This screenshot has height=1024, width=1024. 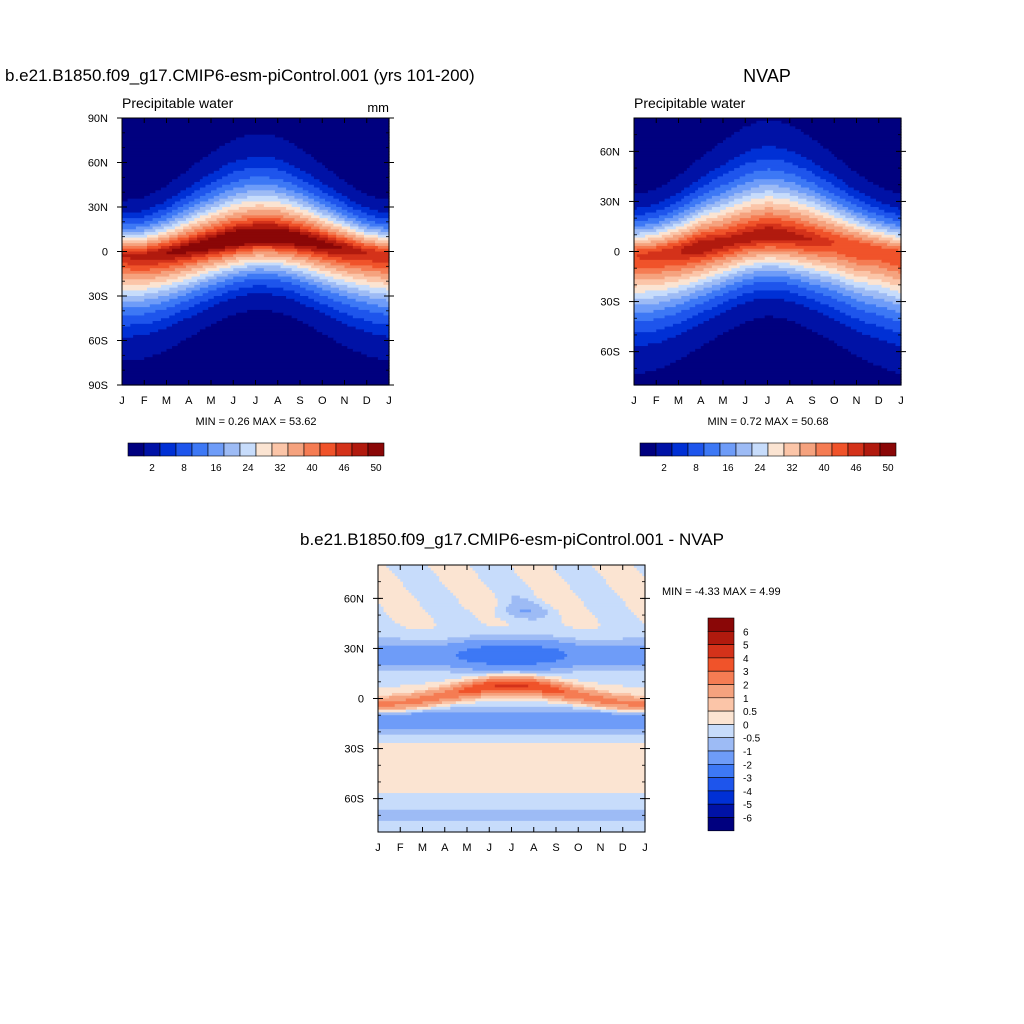 I want to click on model-colorbar-box, so click(x=200, y=449).